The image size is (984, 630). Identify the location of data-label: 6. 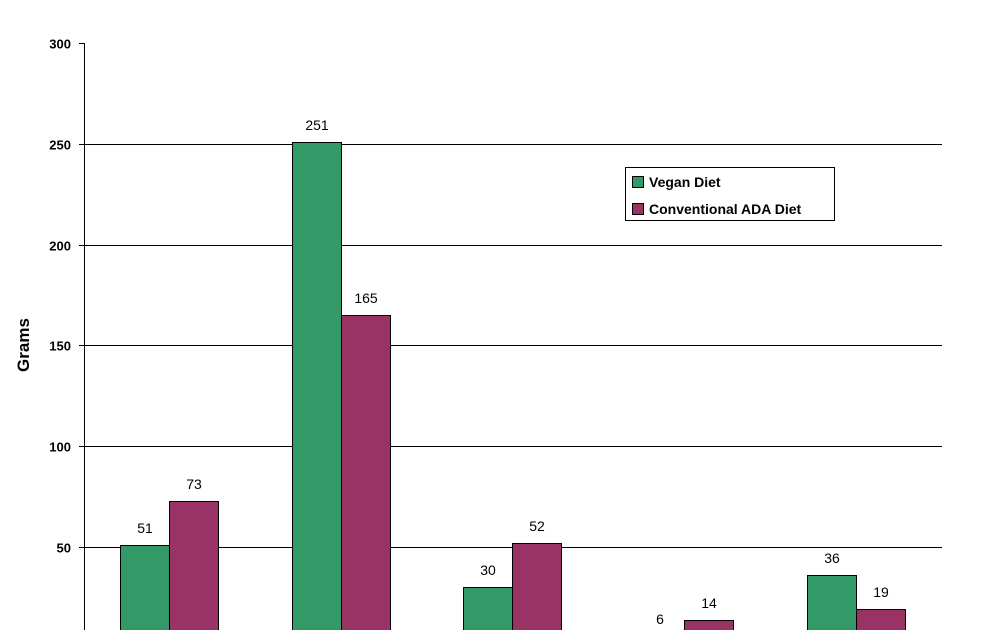
(660, 619).